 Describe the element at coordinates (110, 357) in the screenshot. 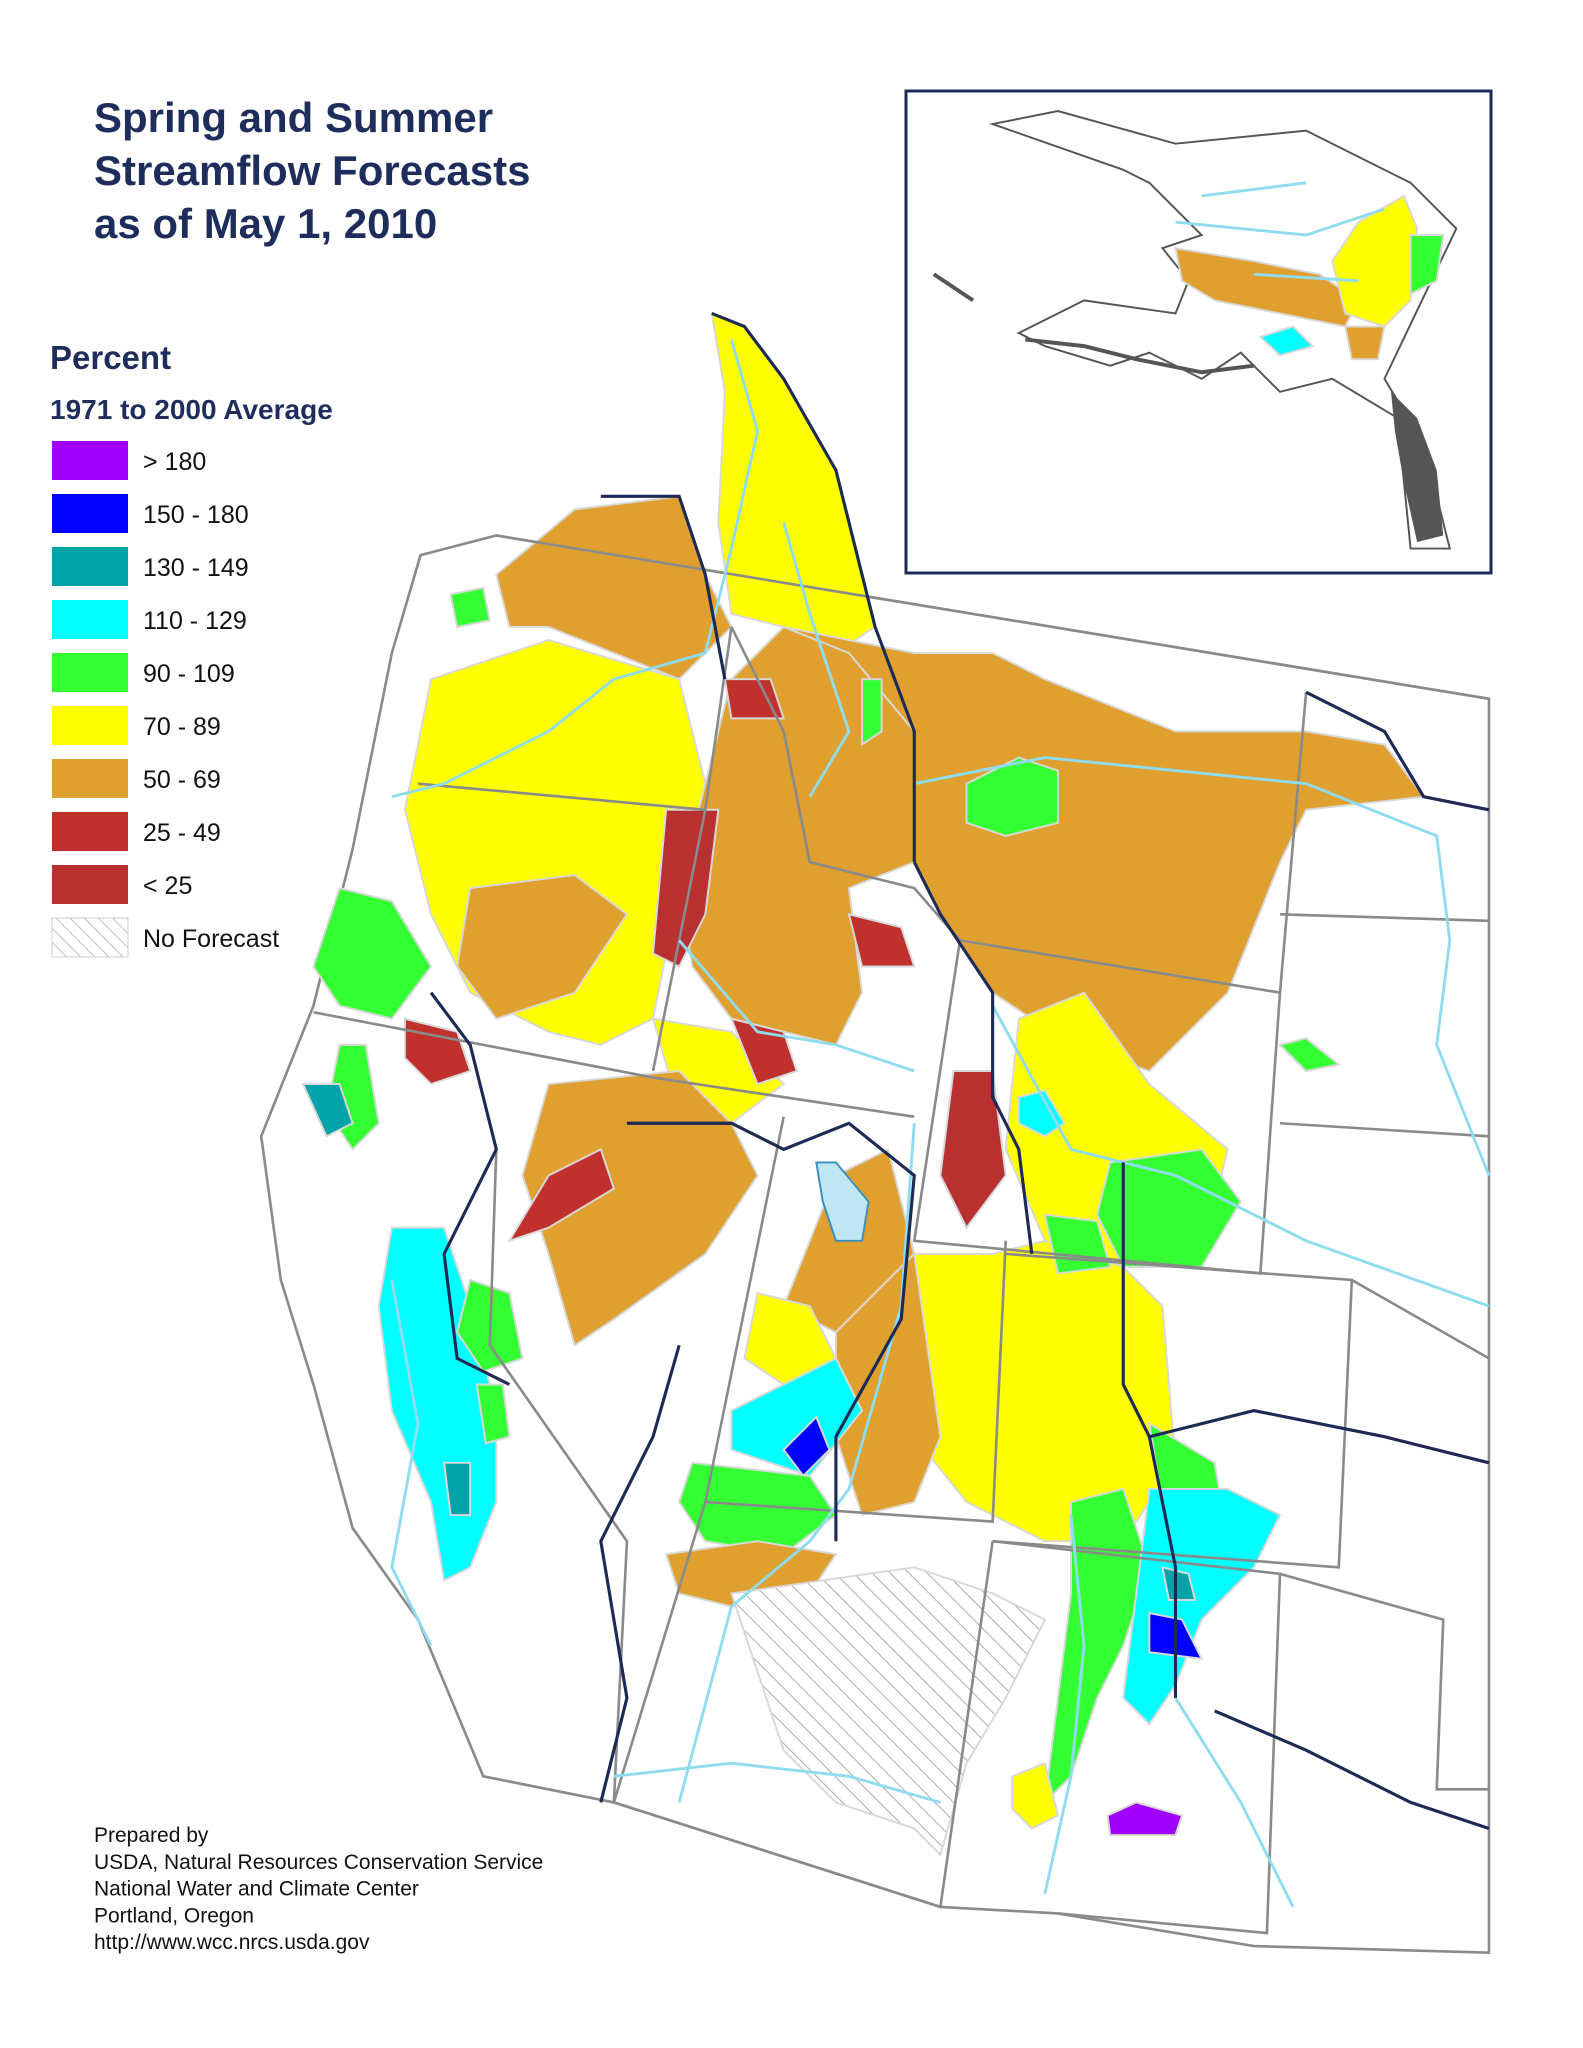

I see `legend-heading: Percent` at that location.